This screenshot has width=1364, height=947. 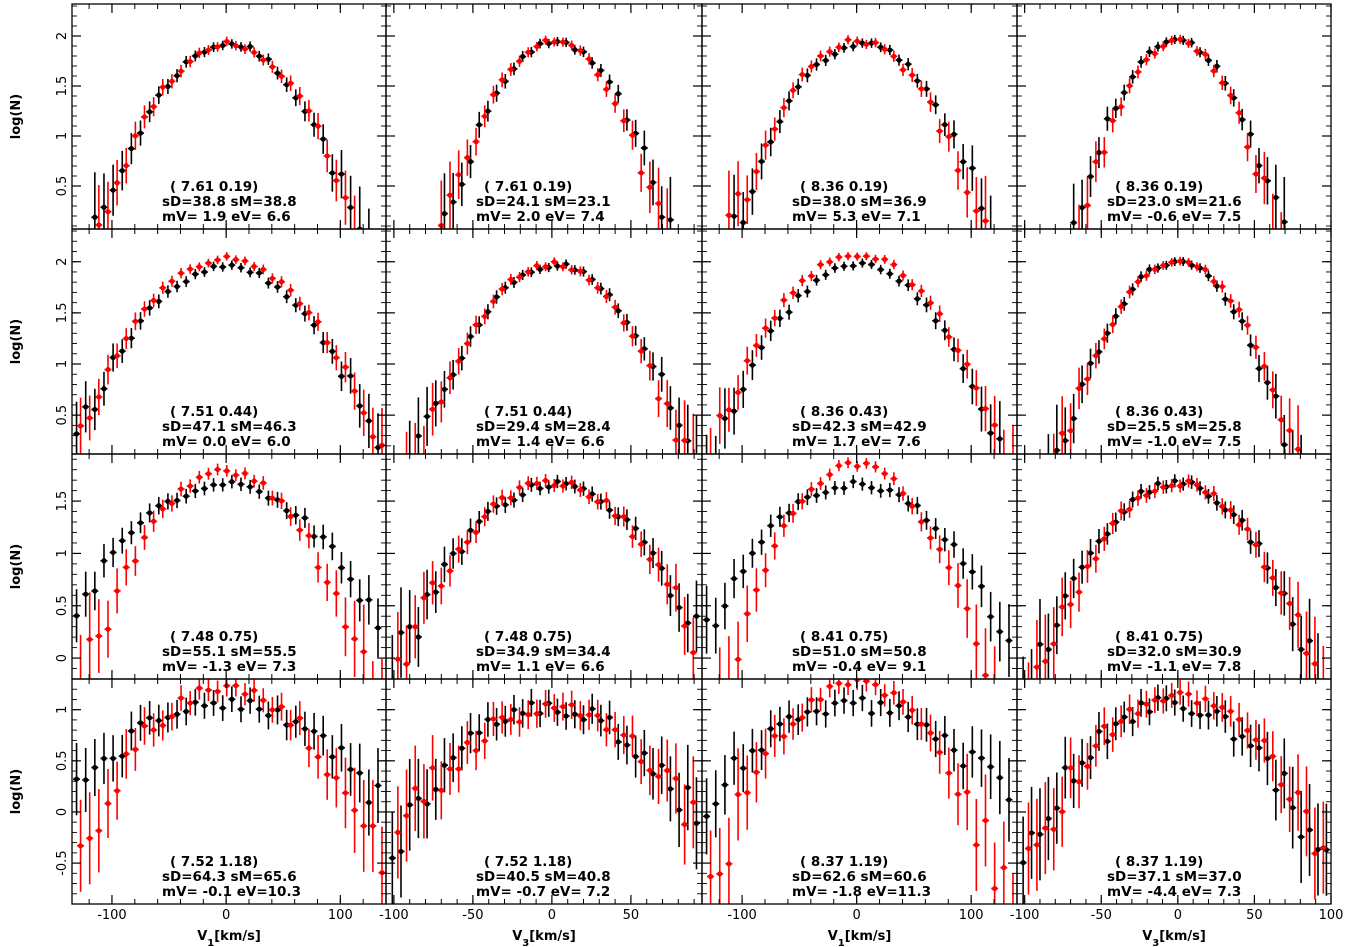 What do you see at coordinates (226, 217) in the screenshot?
I see `panel-mean-values: mV= 1.9 eV= 6.6` at bounding box center [226, 217].